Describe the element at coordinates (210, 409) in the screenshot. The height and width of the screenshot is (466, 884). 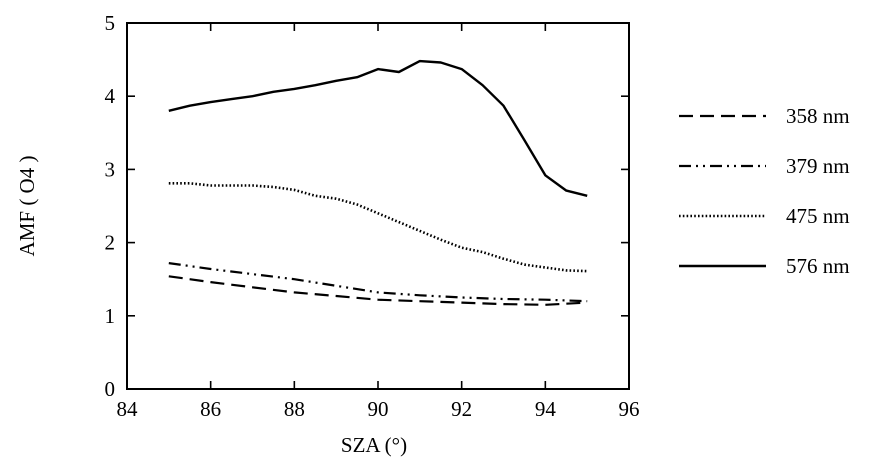
I see `x-tick-label: 86` at that location.